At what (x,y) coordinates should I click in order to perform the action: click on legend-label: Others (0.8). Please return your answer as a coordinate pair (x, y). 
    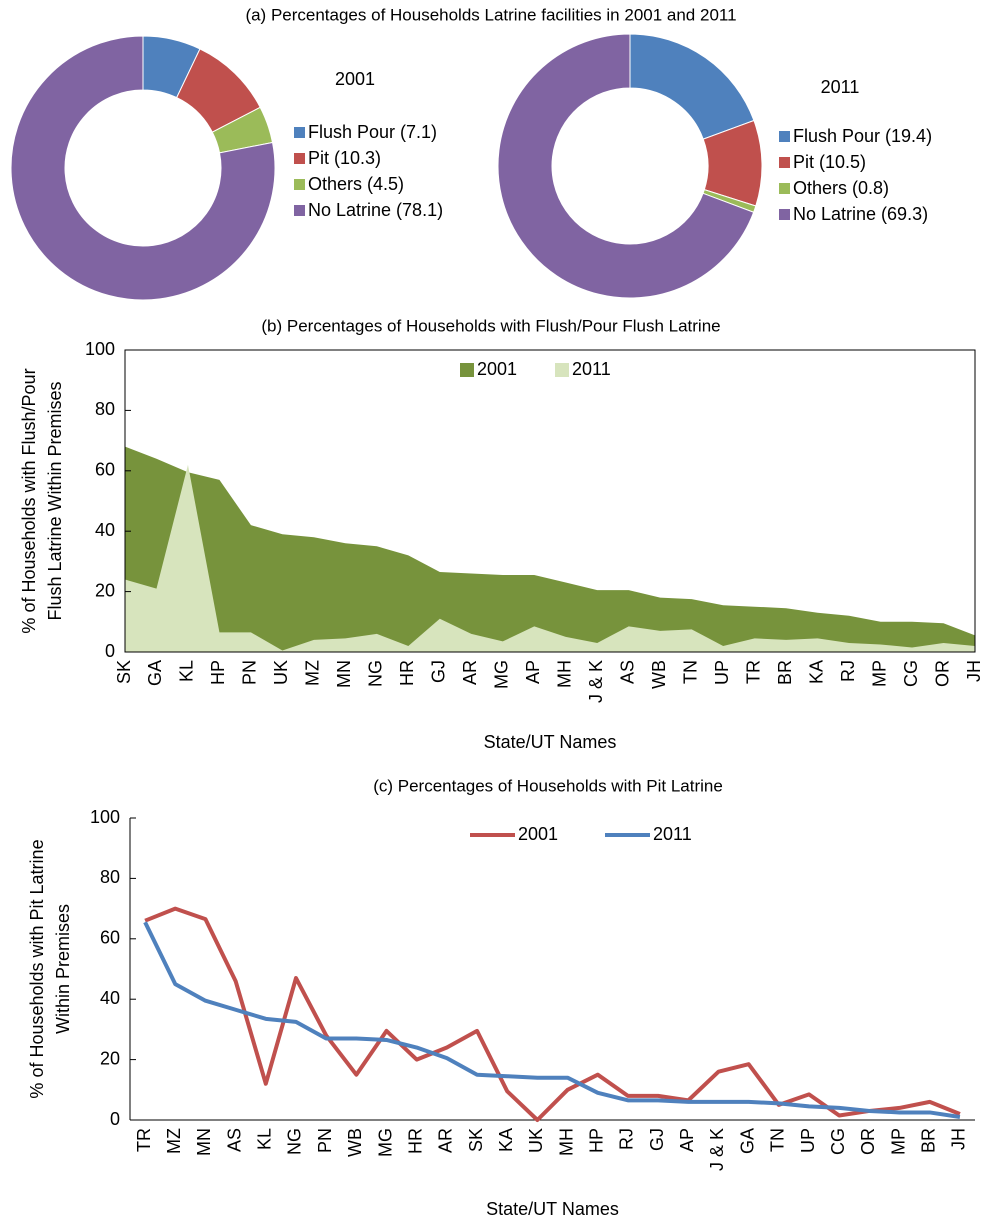
    Looking at the image, I should click on (841, 188).